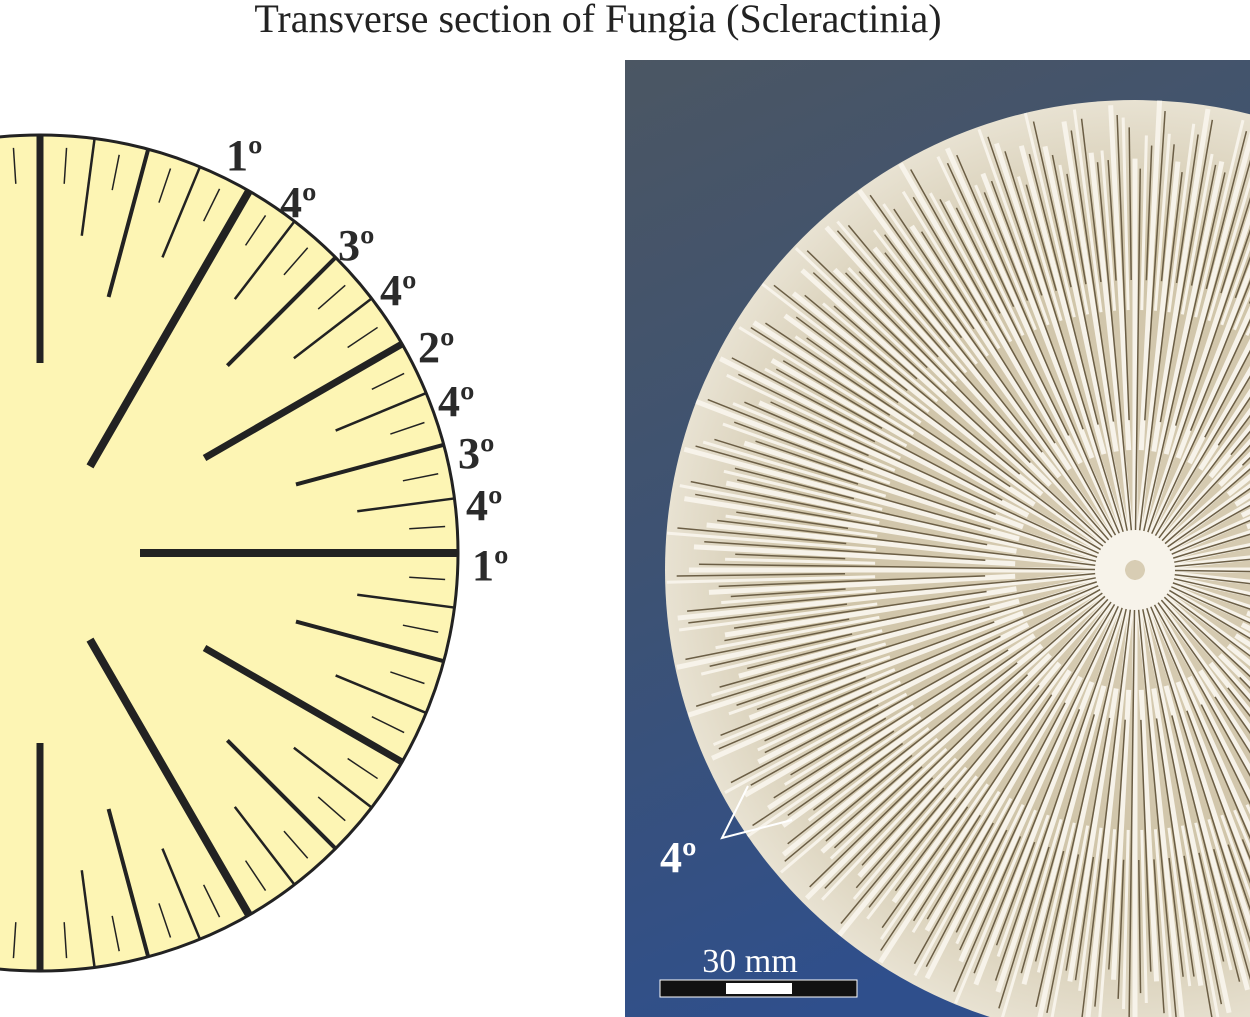  Describe the element at coordinates (367, 360) in the screenshot. I see `septa-labels: 1º 4º 3º 4º 2º 4º 3º 4º 1º` at that location.